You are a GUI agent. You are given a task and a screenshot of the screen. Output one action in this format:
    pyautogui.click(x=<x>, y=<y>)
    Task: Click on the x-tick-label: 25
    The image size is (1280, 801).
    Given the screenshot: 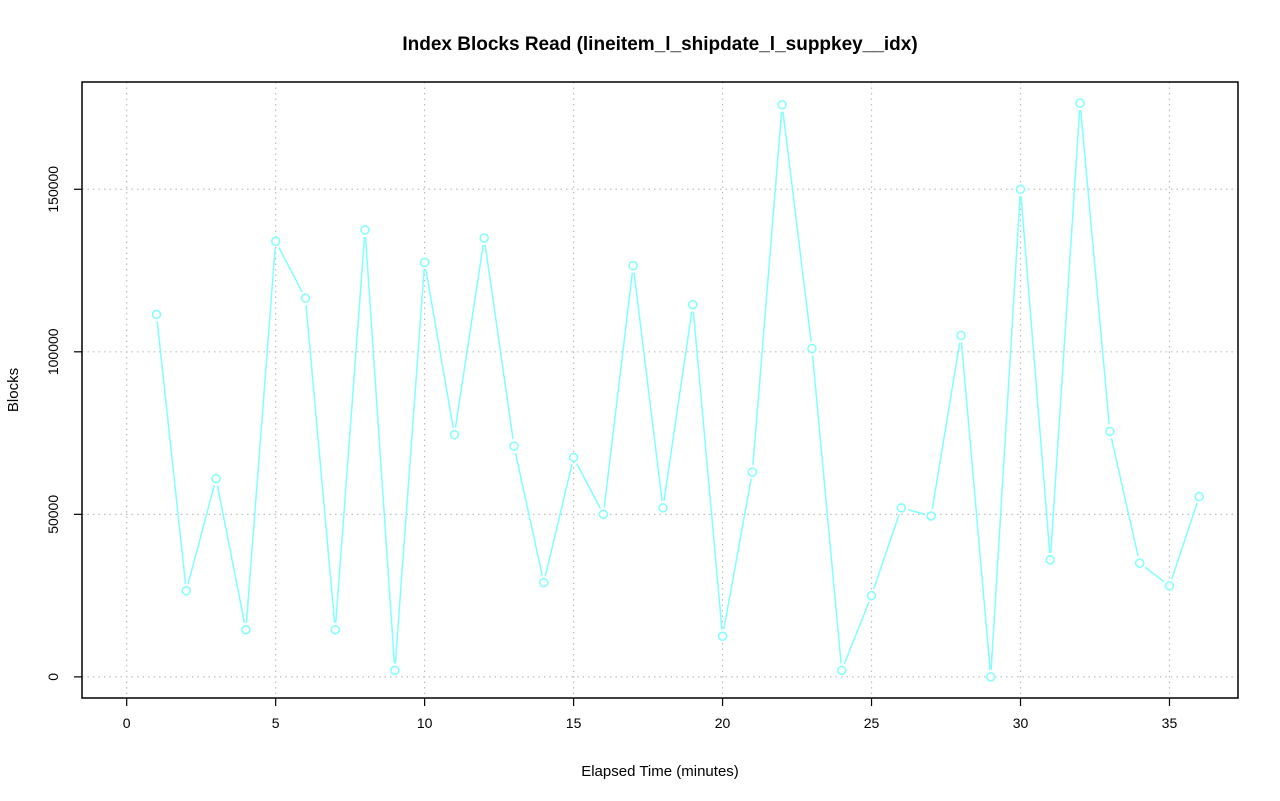 What is the action you would take?
    pyautogui.click(x=872, y=723)
    